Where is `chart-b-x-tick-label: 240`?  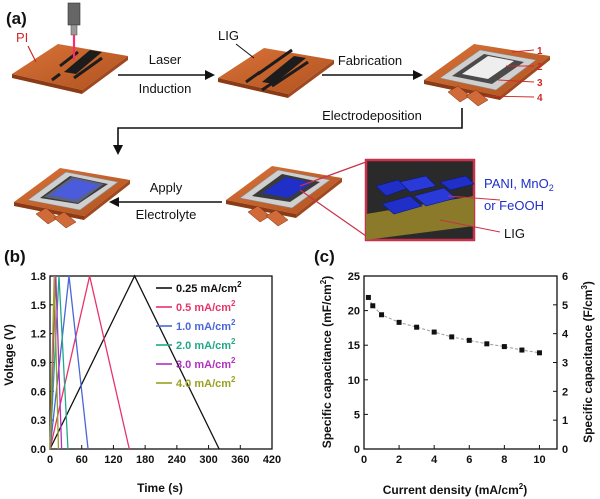
chart-b-x-tick-label: 240 is located at coordinates (177, 460).